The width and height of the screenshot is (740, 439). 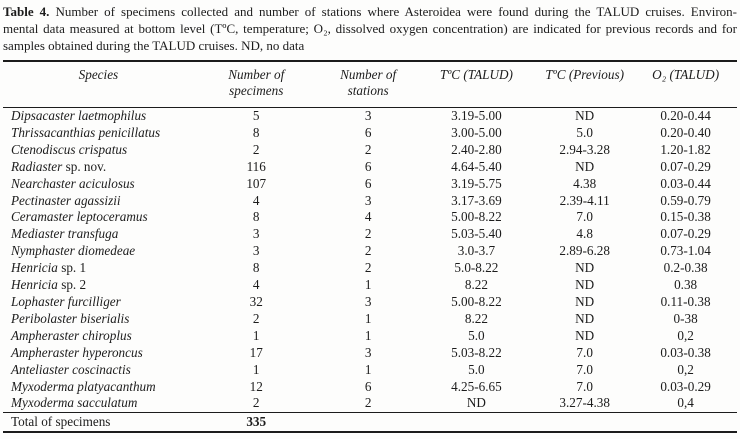 What do you see at coordinates (256, 352) in the screenshot?
I see `specimens-count-cell: 17` at bounding box center [256, 352].